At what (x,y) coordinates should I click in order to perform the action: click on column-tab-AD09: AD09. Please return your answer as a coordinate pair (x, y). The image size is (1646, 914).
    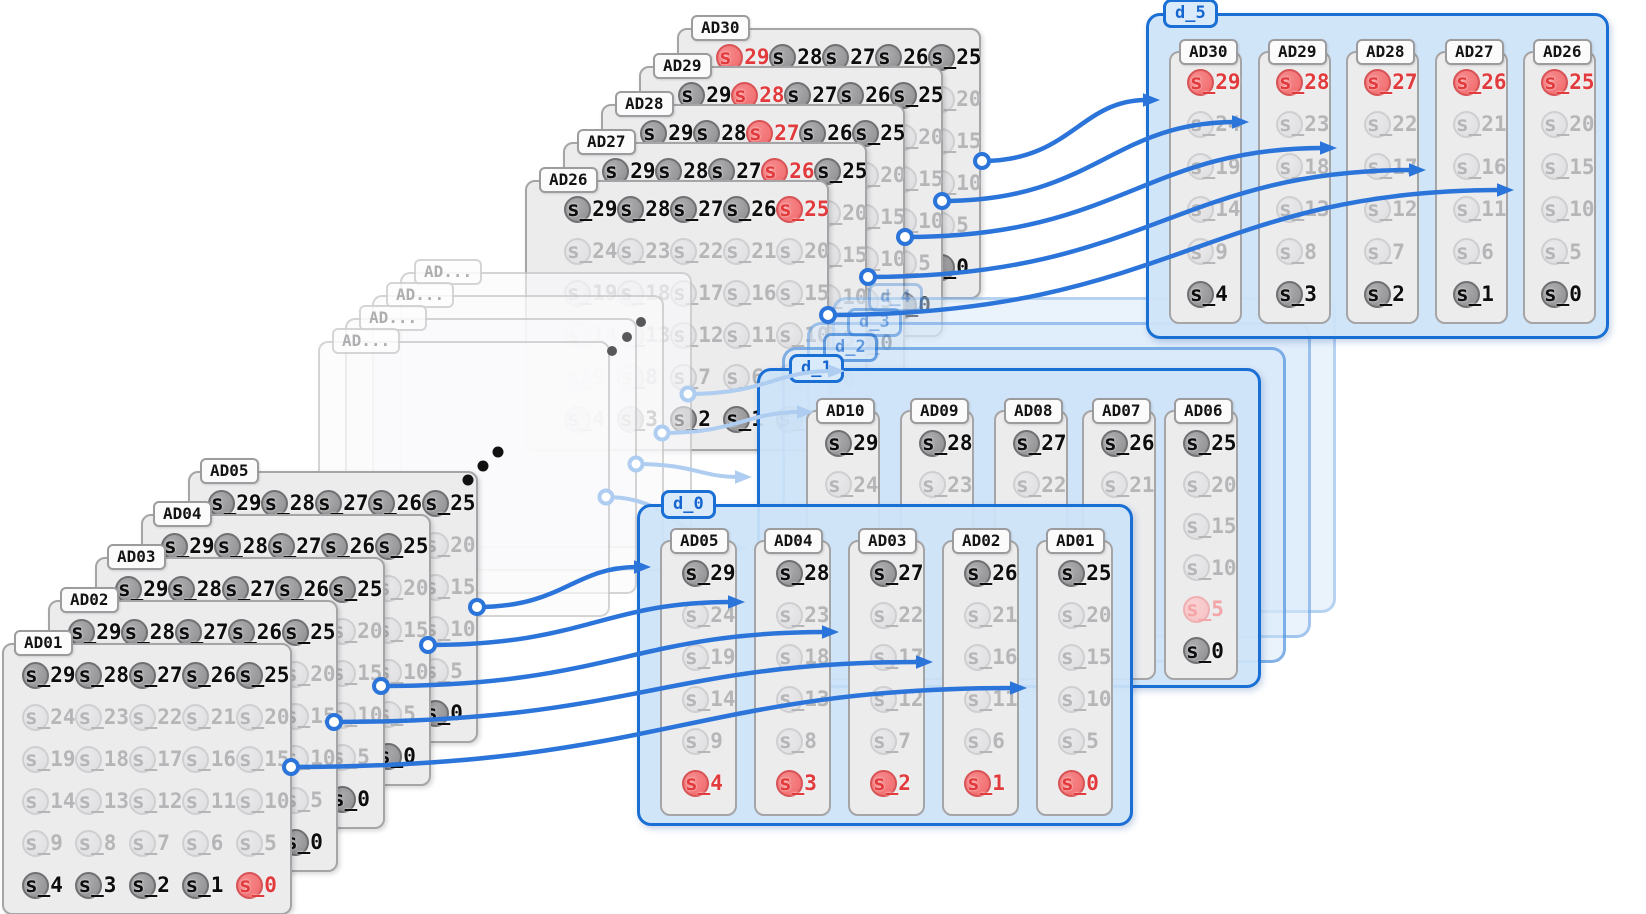
    Looking at the image, I should click on (939, 411).